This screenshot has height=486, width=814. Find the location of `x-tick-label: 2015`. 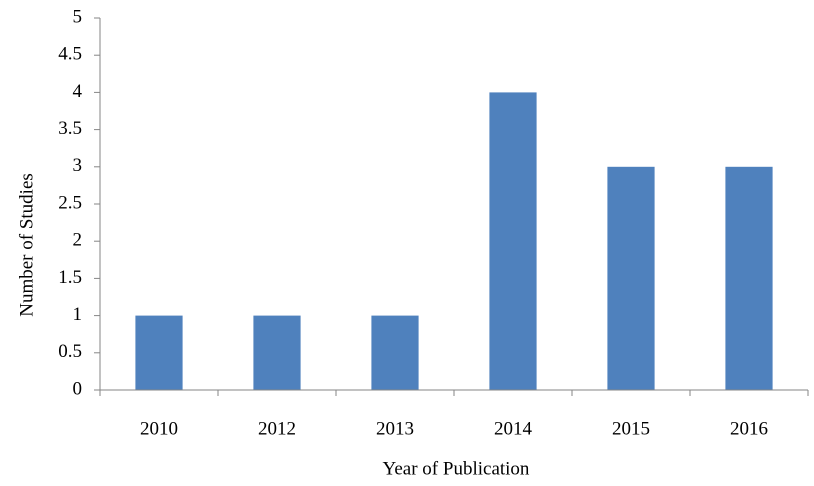

x-tick-label: 2015 is located at coordinates (631, 428).